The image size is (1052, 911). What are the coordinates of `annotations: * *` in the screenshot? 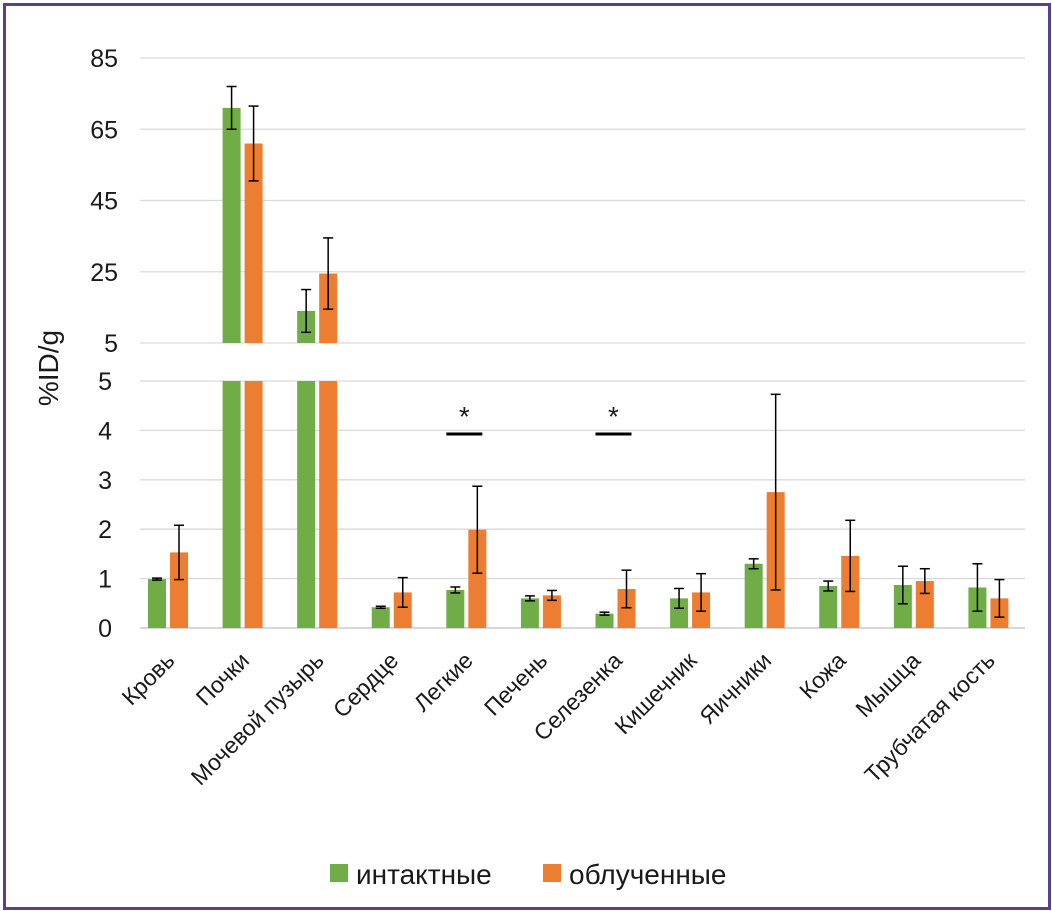 It's located at (539, 418).